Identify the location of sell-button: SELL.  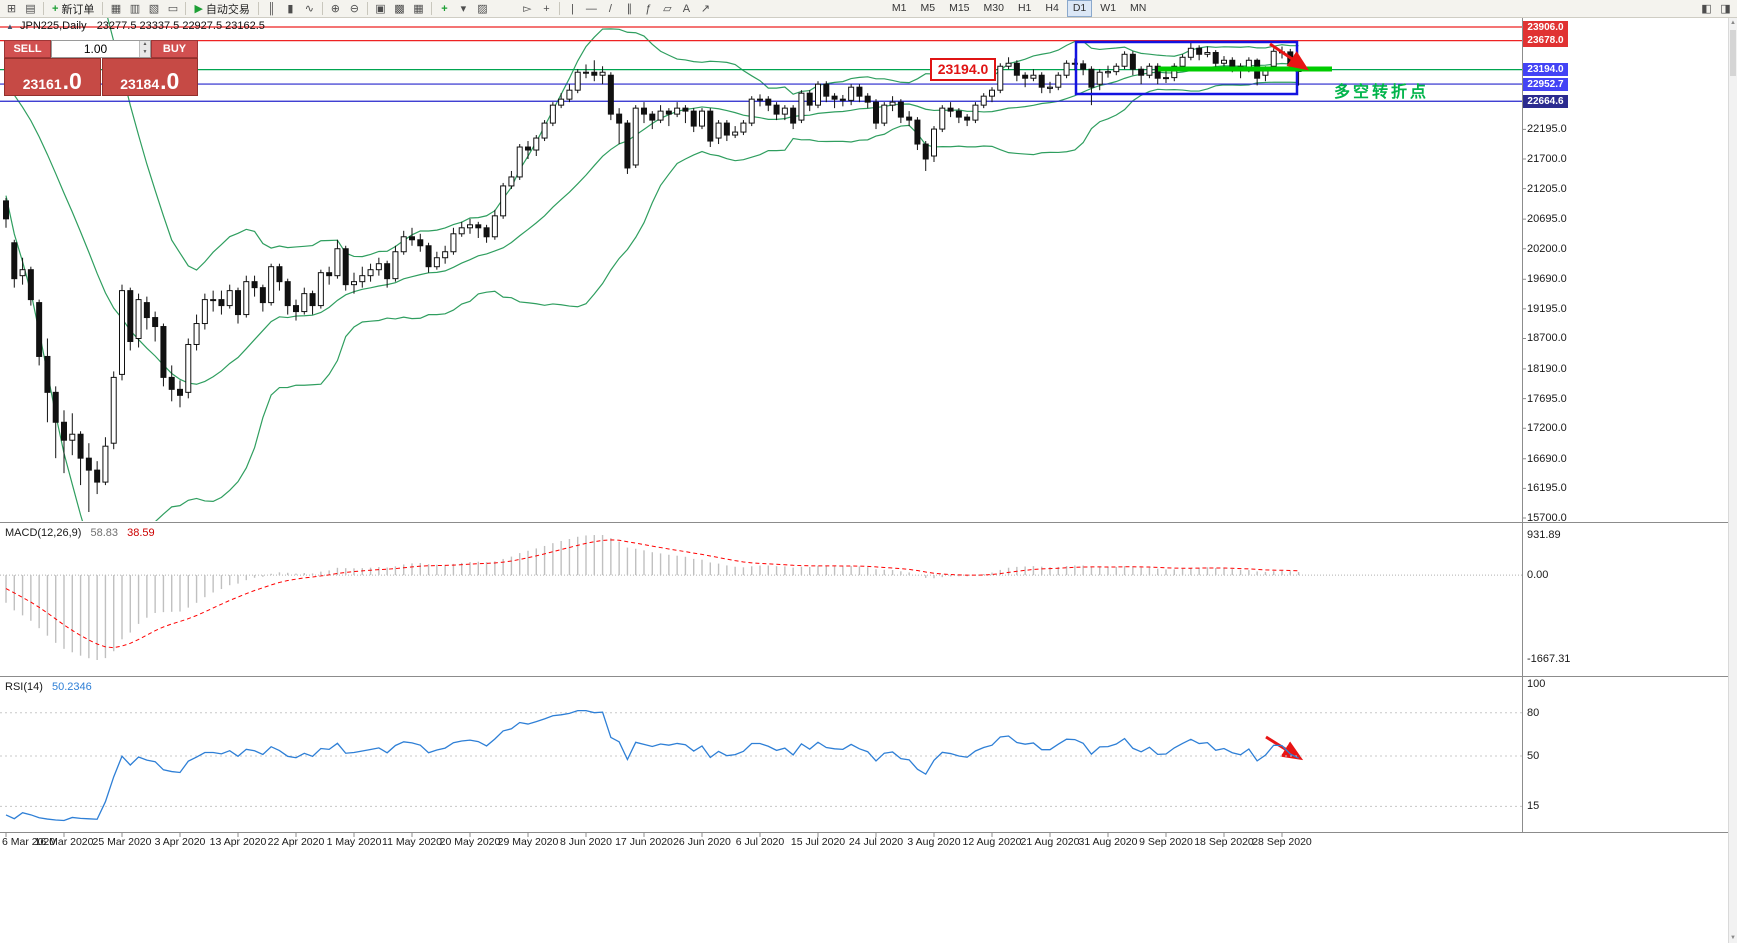
(27, 49).